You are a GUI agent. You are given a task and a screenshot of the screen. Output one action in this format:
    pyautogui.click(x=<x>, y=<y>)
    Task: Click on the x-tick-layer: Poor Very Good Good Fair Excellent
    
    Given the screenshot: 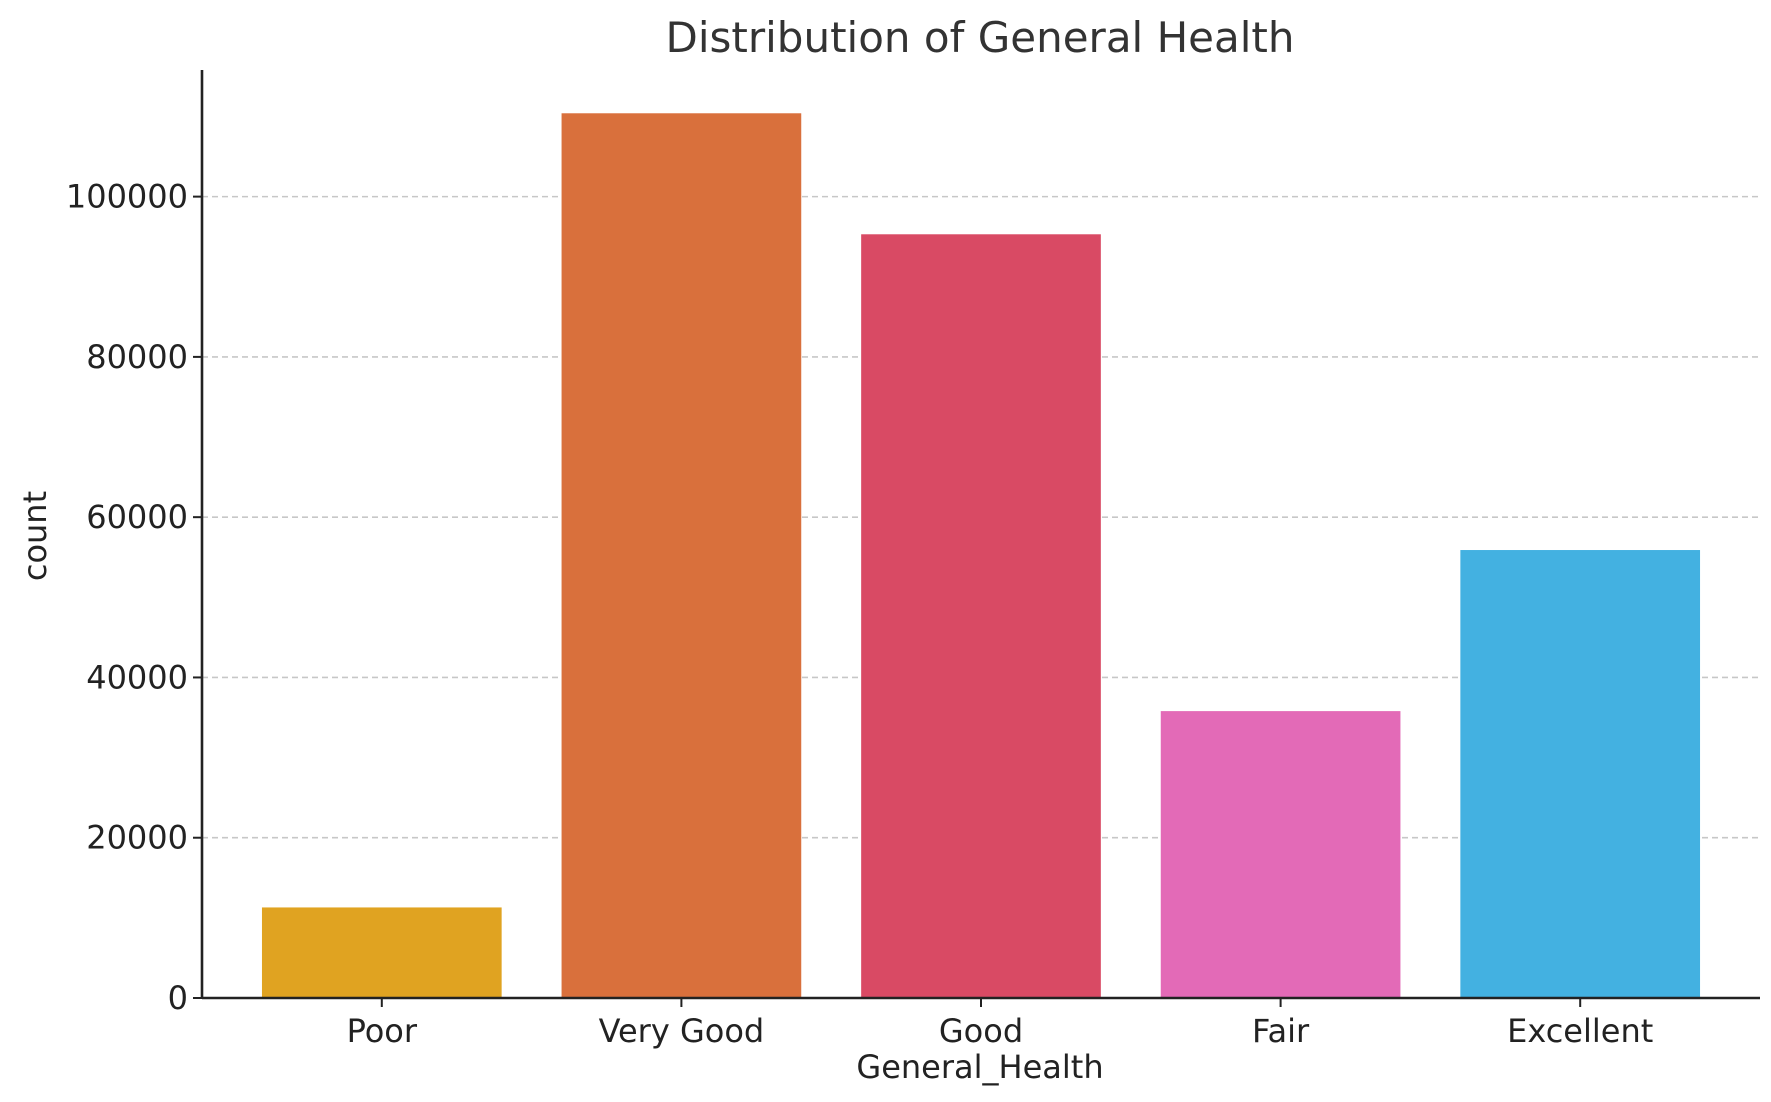 What is the action you would take?
    pyautogui.click(x=1000, y=1024)
    